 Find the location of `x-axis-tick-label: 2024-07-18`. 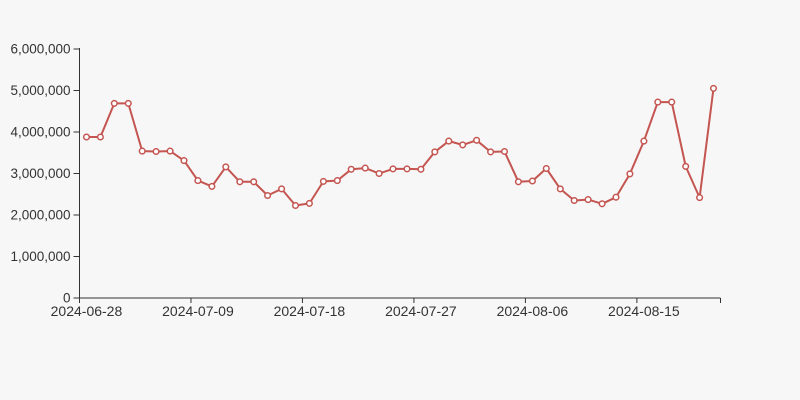

x-axis-tick-label: 2024-07-18 is located at coordinates (310, 311).